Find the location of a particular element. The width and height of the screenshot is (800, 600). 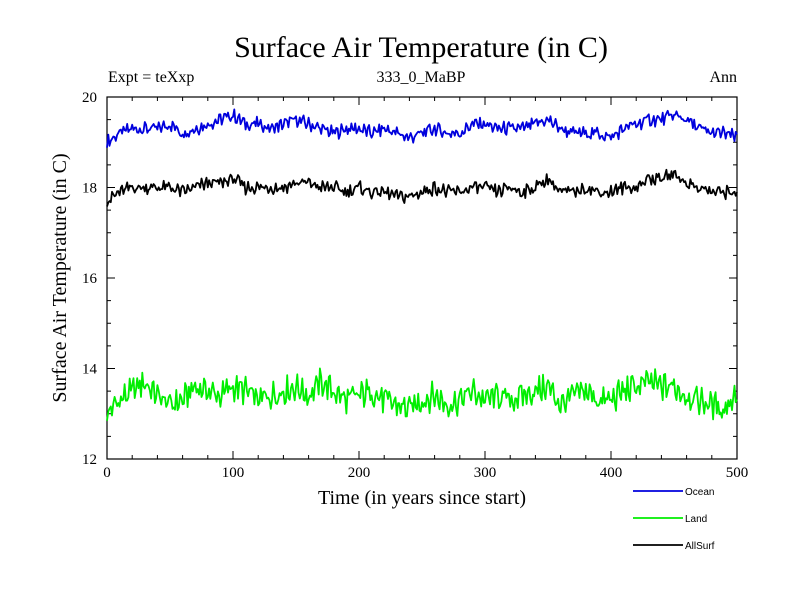

y-axis-label: Surface Air Temperature (in C) is located at coordinates (60, 277).